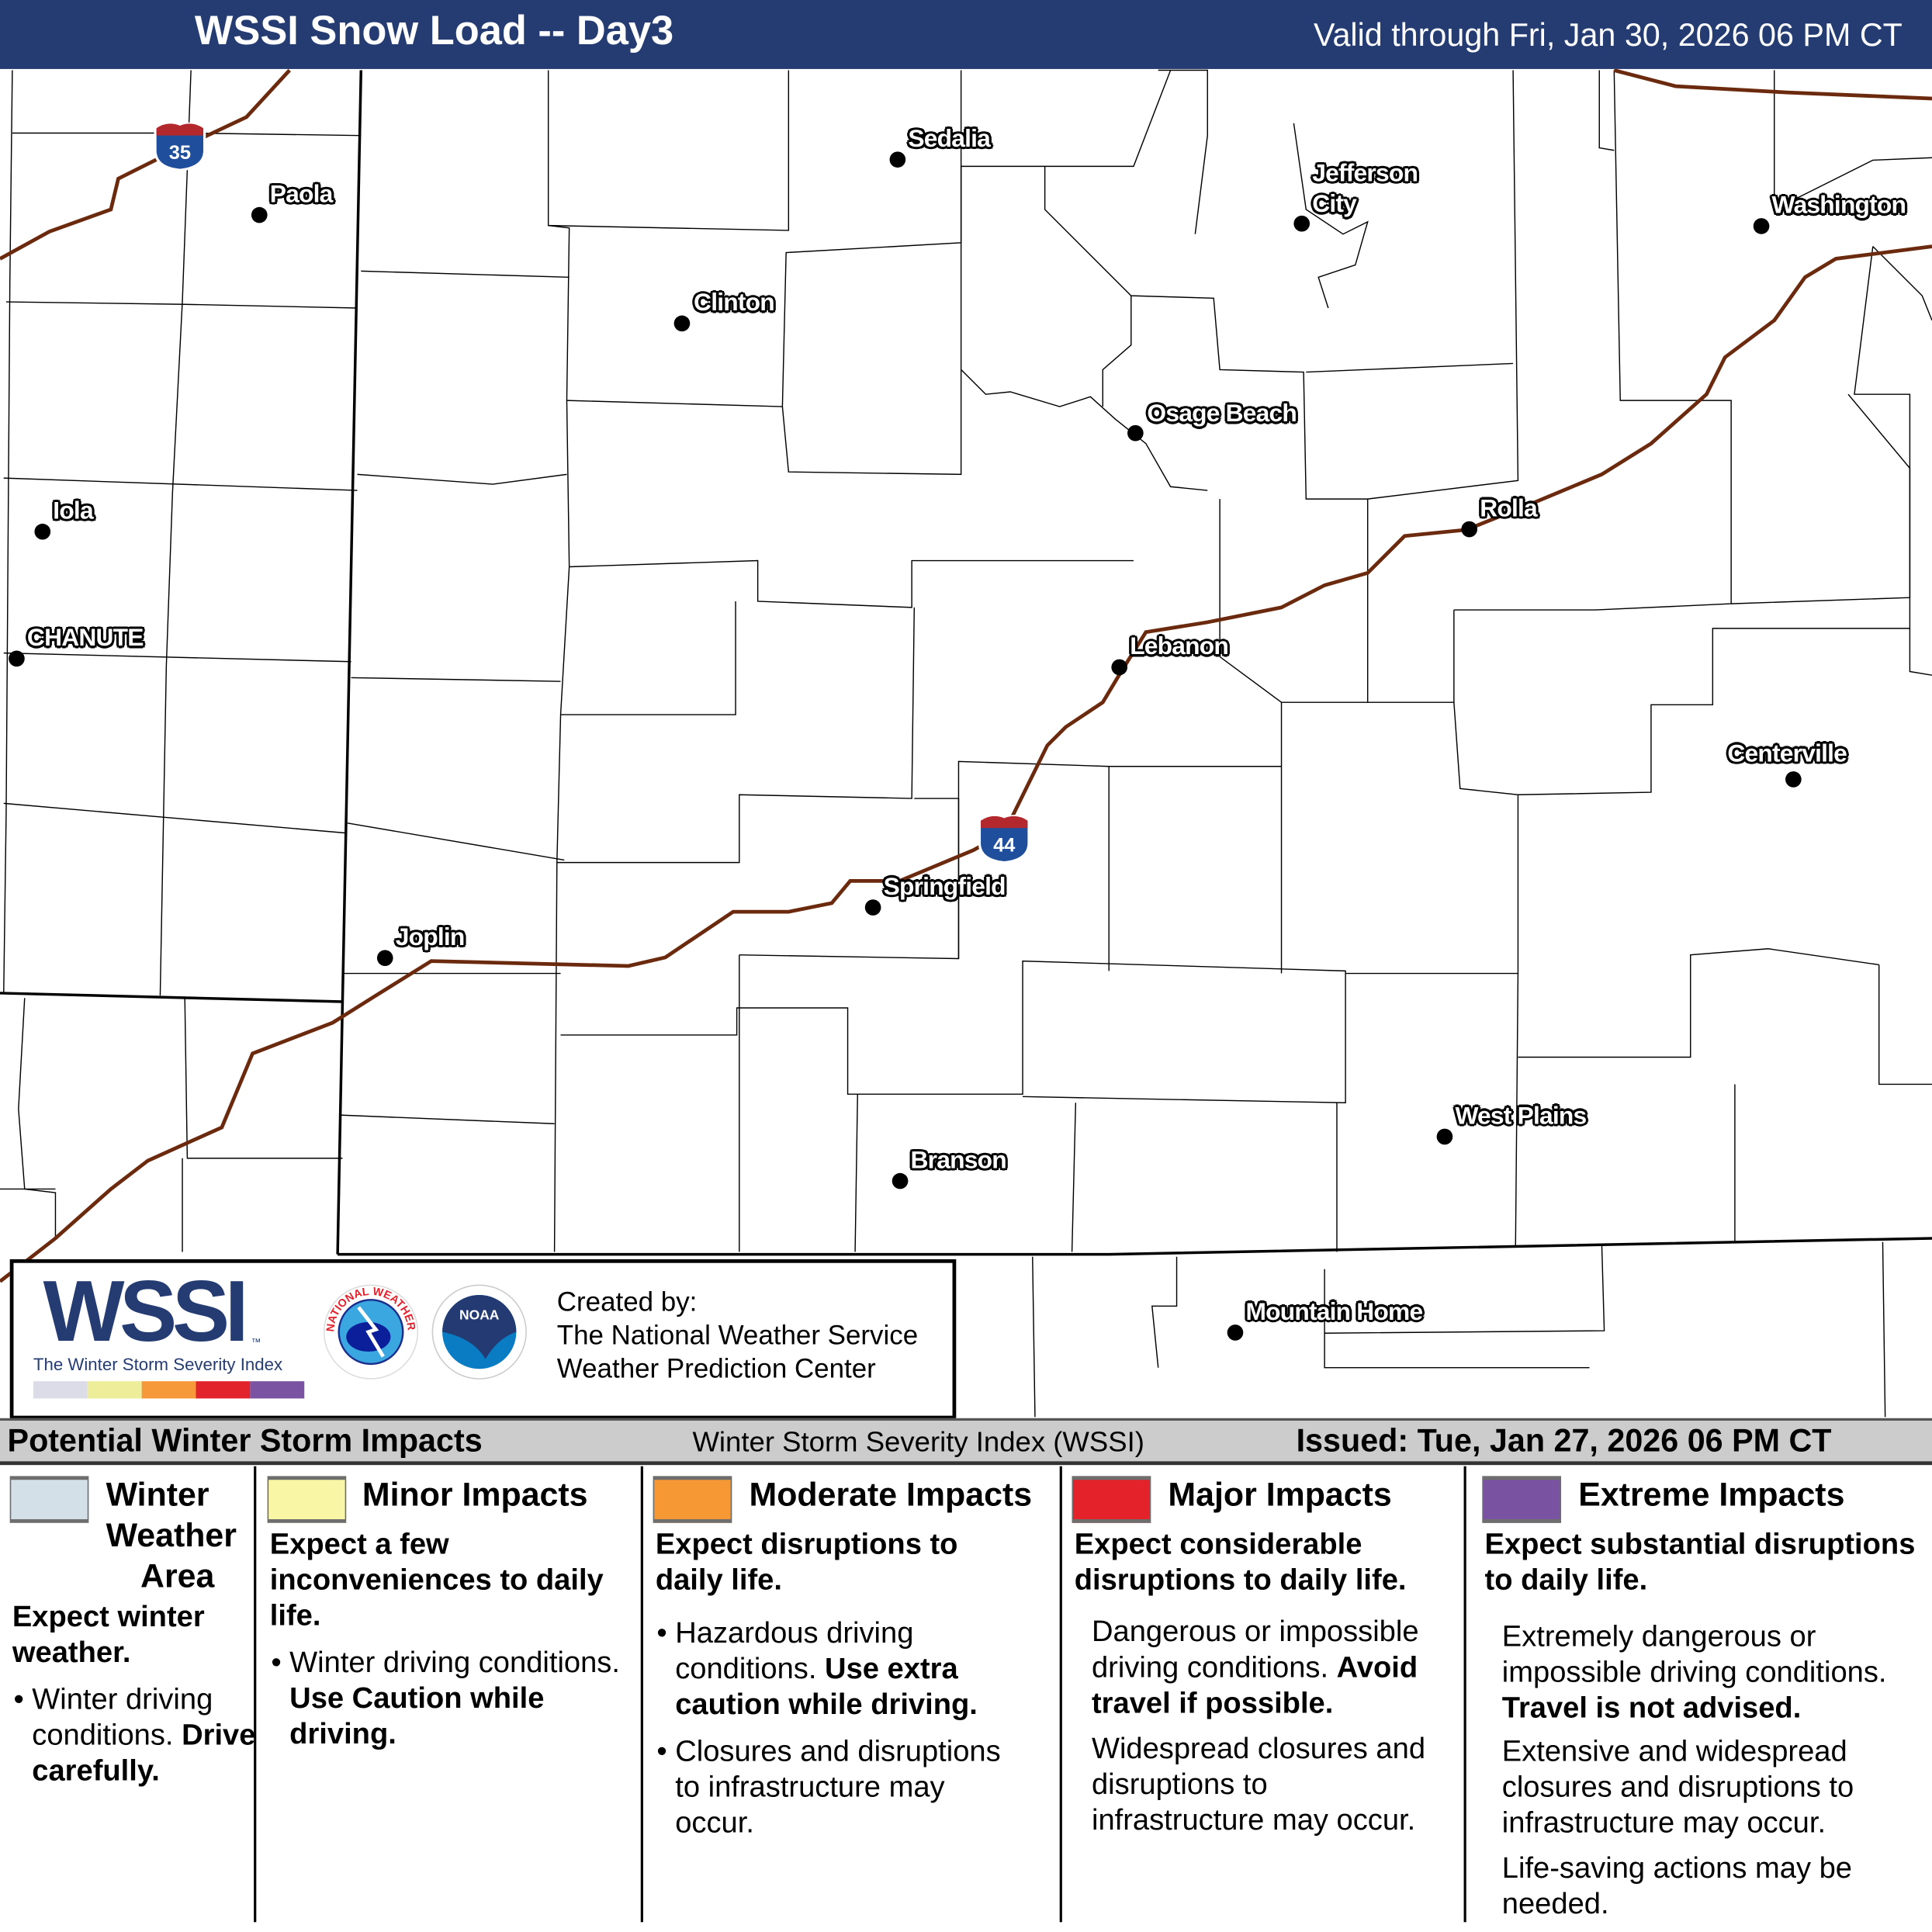 This screenshot has height=1932, width=1932. What do you see at coordinates (256, 1342) in the screenshot?
I see `trademark: ™` at bounding box center [256, 1342].